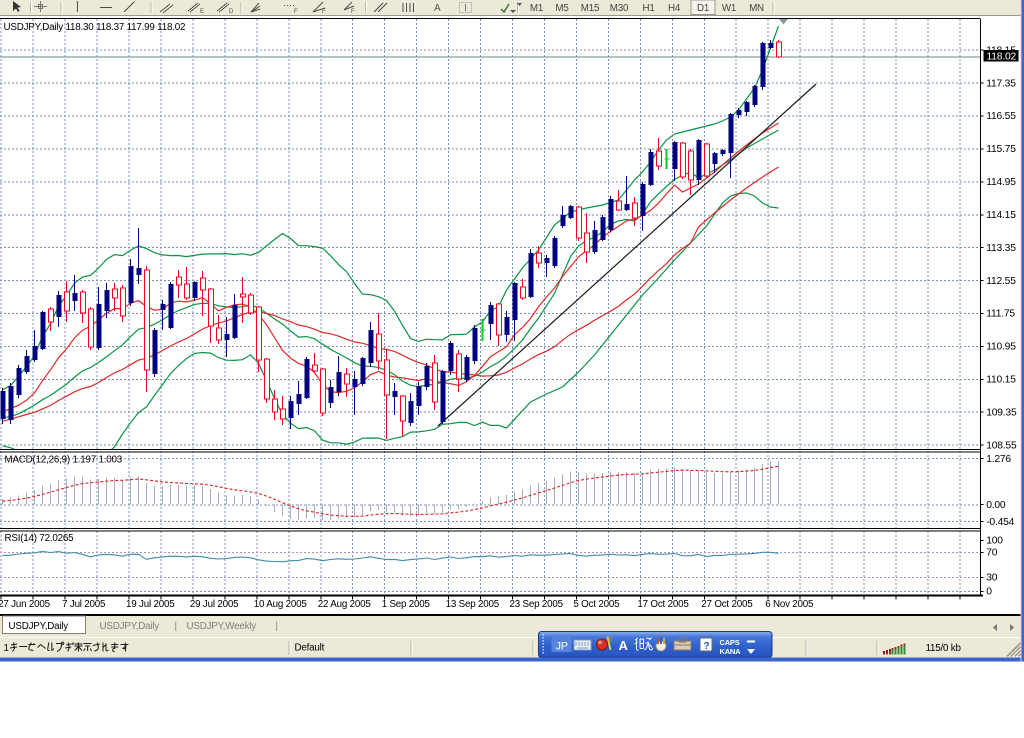  What do you see at coordinates (281, 604) in the screenshot?
I see `svg-text: 10 Aug 2005` at bounding box center [281, 604].